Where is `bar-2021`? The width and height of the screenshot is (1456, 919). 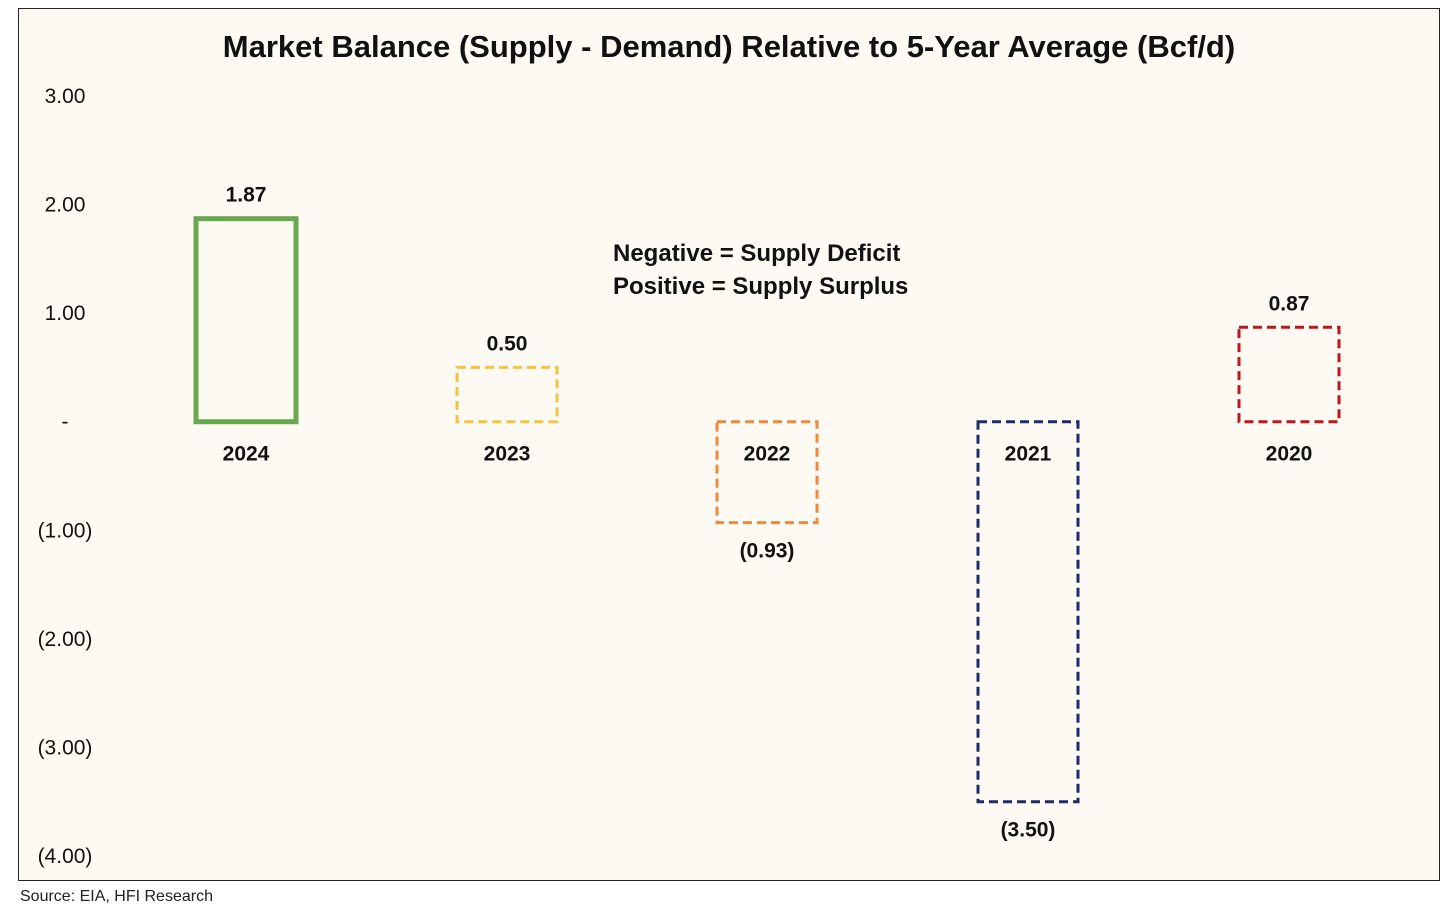 bar-2021 is located at coordinates (1028, 612).